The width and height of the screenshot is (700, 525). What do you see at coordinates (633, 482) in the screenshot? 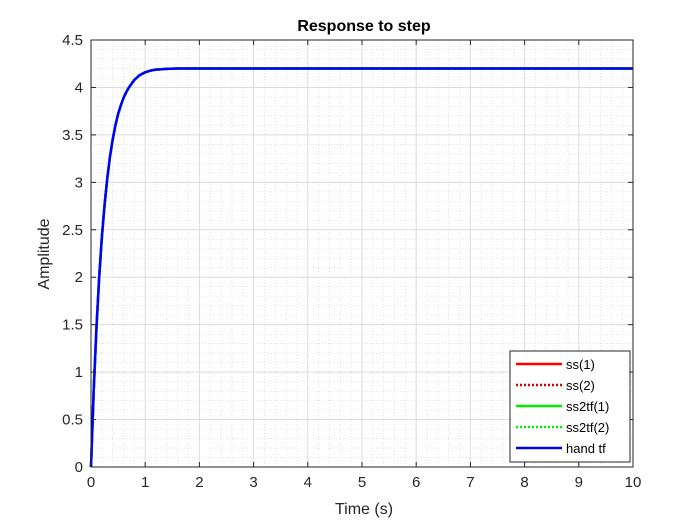
I see `x-tick-label: 10` at bounding box center [633, 482].